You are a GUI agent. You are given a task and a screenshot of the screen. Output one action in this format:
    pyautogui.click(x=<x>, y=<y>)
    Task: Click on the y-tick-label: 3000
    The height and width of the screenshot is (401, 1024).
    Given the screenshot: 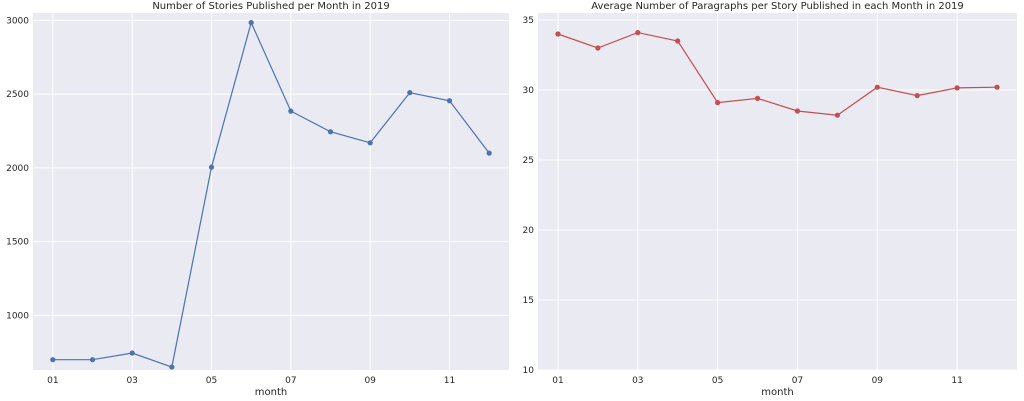 What is the action you would take?
    pyautogui.click(x=17, y=21)
    